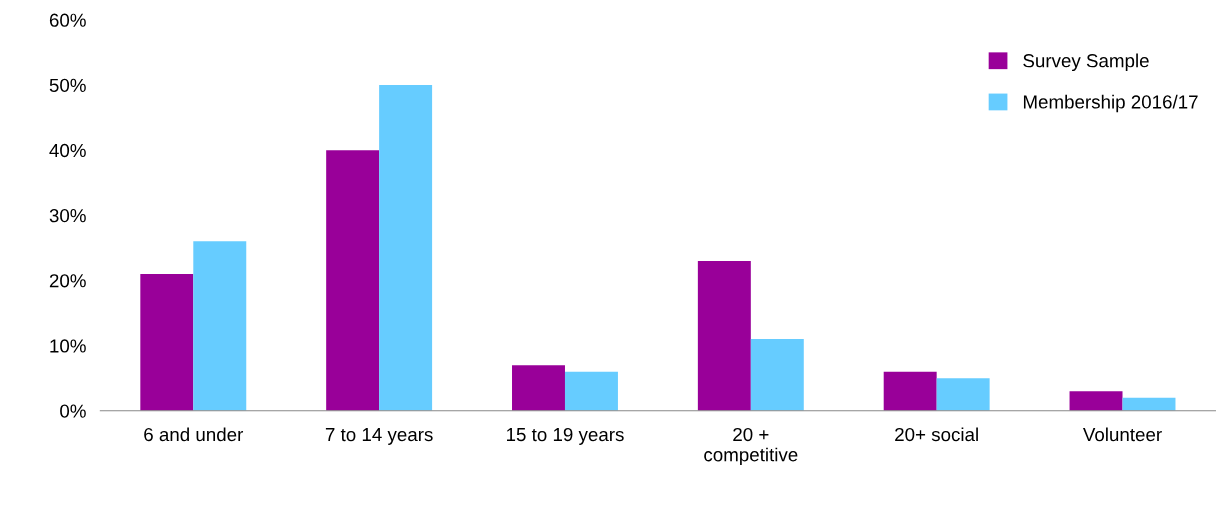  What do you see at coordinates (73, 411) in the screenshot?
I see `y-tick-label: 0%` at bounding box center [73, 411].